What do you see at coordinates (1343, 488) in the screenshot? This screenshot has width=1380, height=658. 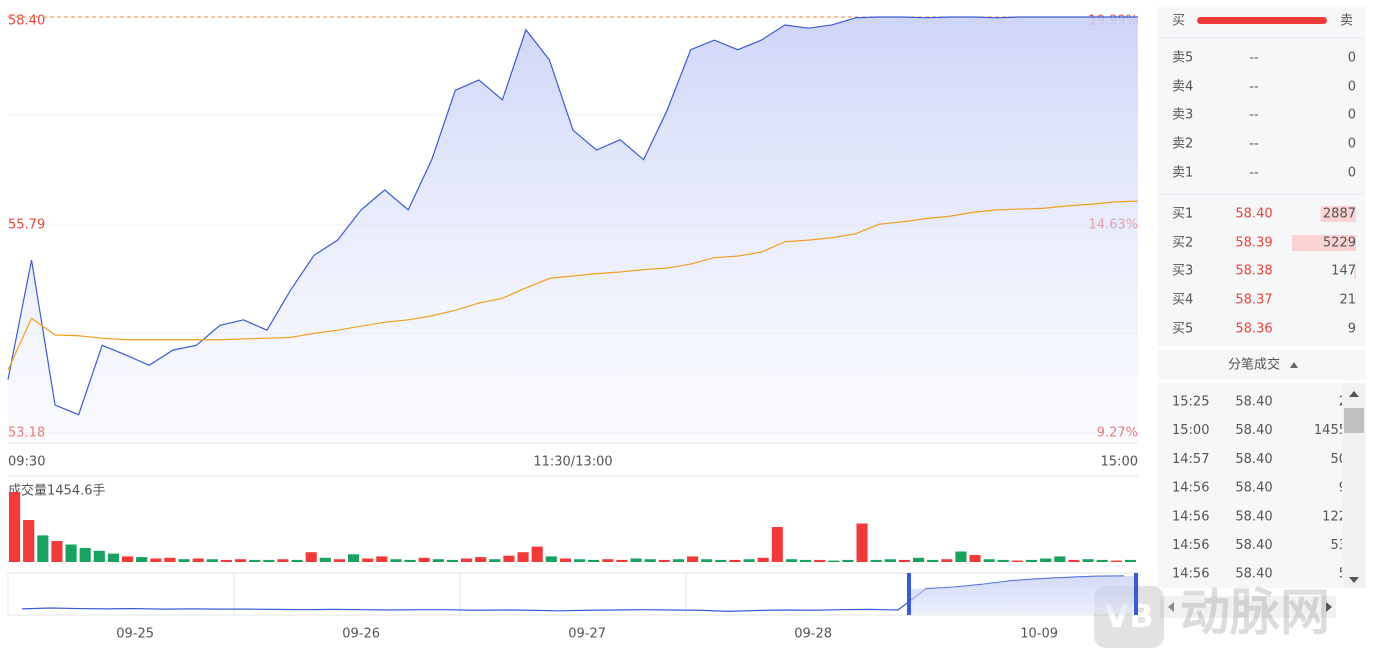 I see `trade-volume: 9` at bounding box center [1343, 488].